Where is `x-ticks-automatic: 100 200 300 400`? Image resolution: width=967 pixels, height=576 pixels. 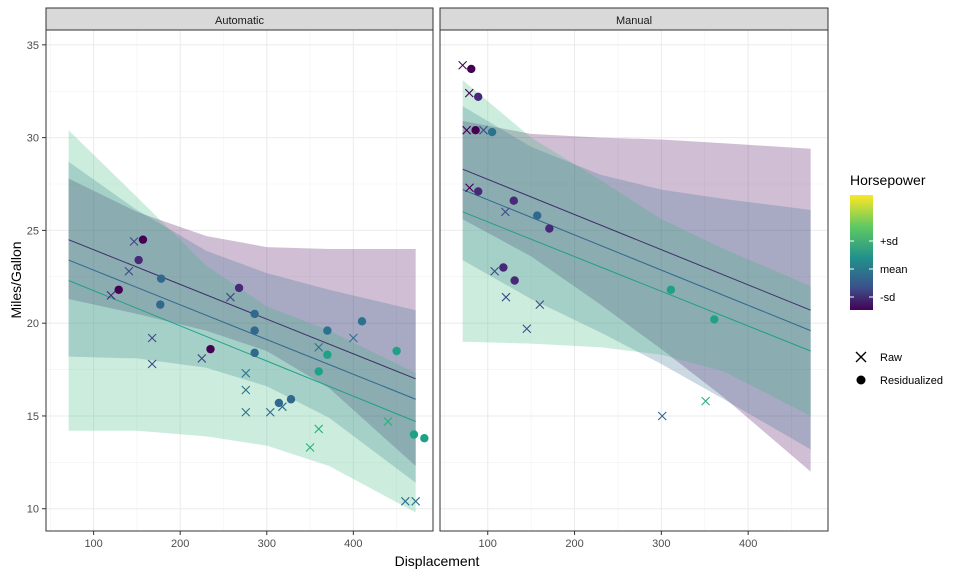 x-ticks-automatic: 100 200 300 400 is located at coordinates (223, 540).